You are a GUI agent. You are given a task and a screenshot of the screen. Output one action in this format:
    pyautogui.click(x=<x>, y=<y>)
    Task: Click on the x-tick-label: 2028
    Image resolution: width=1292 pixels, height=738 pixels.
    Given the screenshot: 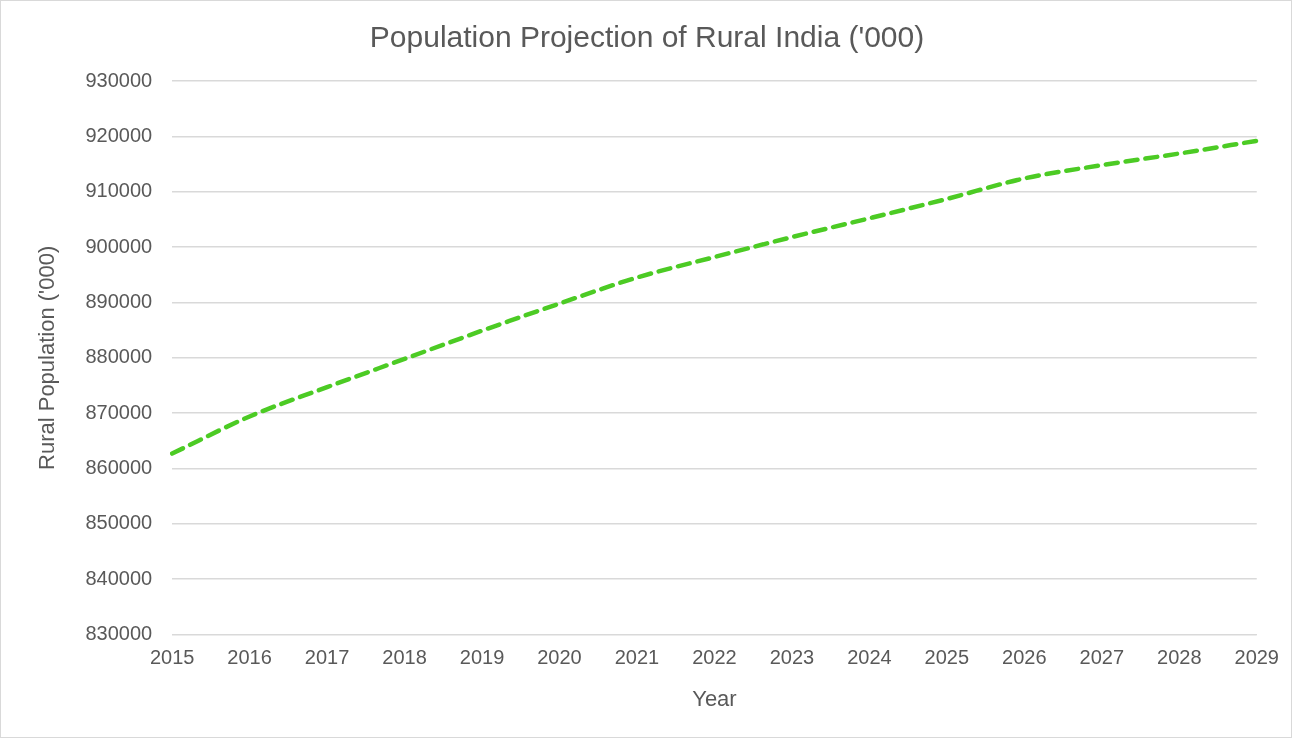 What is the action you would take?
    pyautogui.click(x=1179, y=657)
    